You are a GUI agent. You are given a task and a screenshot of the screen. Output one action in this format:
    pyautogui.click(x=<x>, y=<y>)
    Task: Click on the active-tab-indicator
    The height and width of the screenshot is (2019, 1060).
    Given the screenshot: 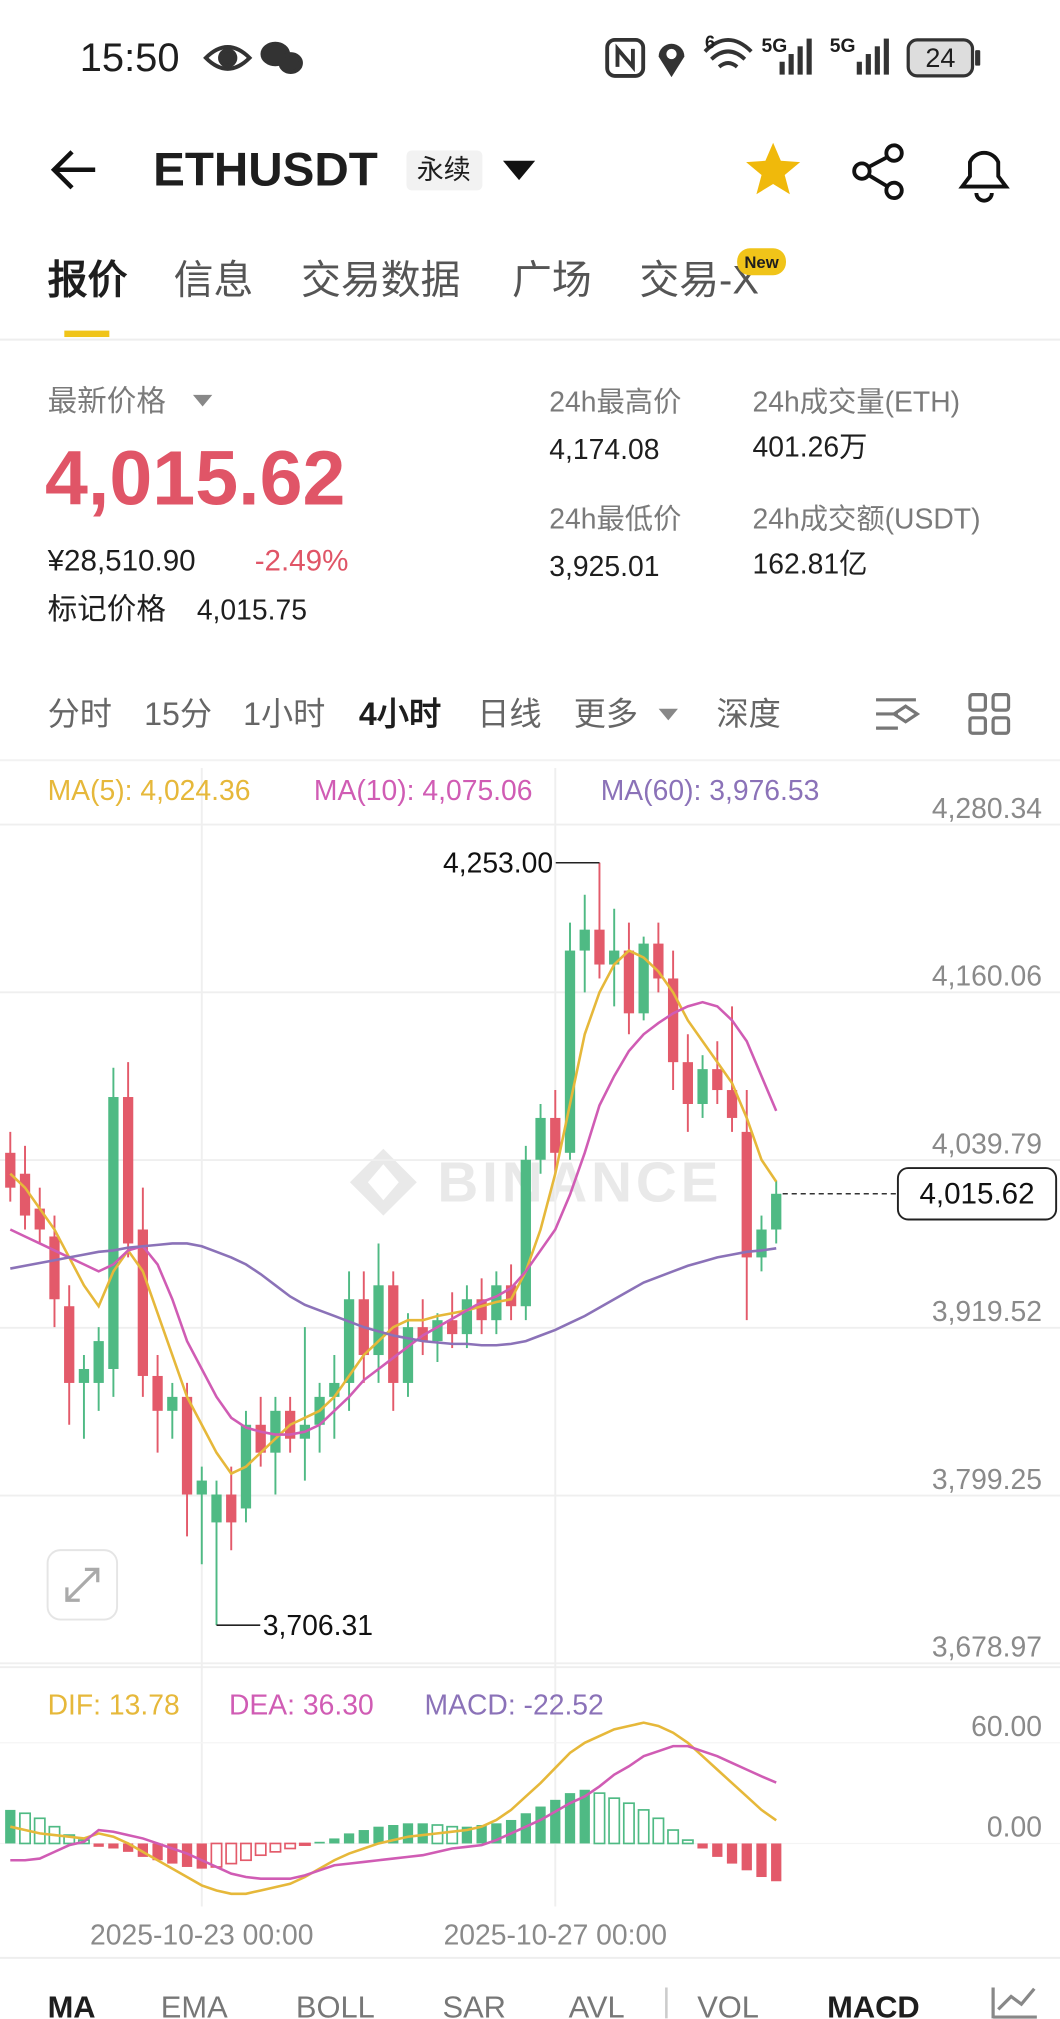 What is the action you would take?
    pyautogui.click(x=87, y=334)
    